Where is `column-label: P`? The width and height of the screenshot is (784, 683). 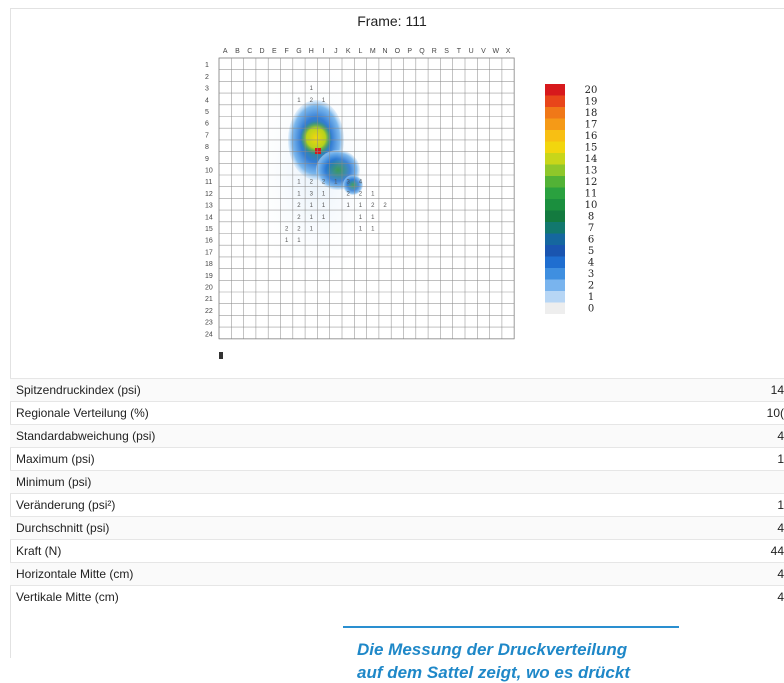
column-label: P is located at coordinates (409, 51).